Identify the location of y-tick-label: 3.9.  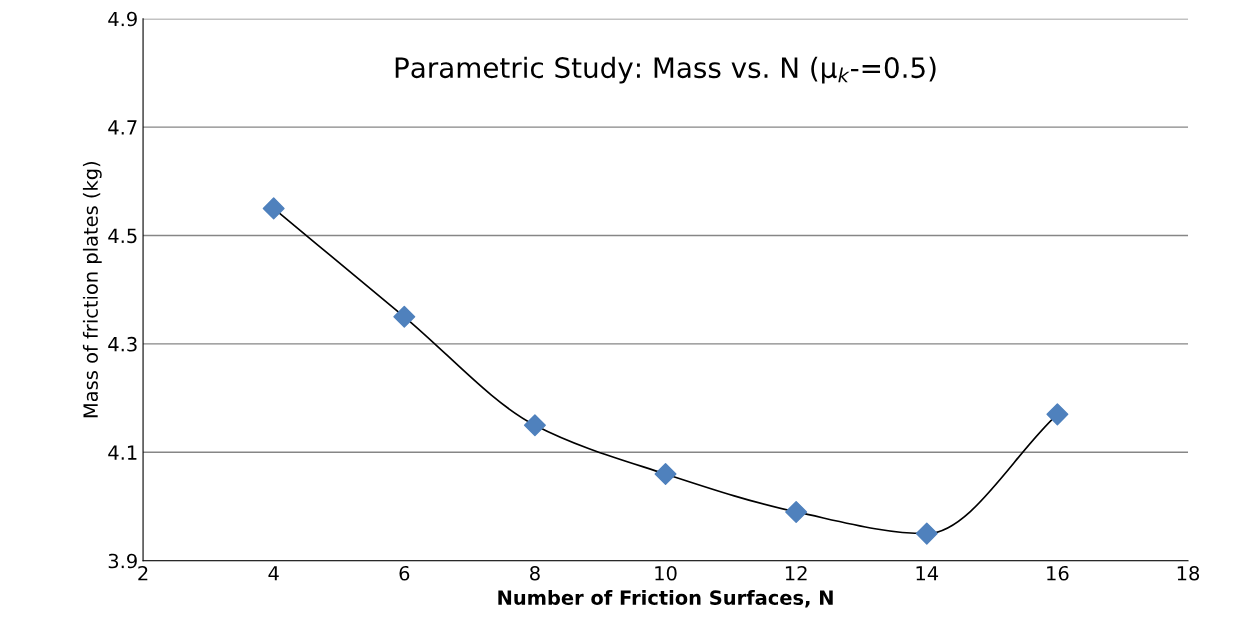
(122, 561).